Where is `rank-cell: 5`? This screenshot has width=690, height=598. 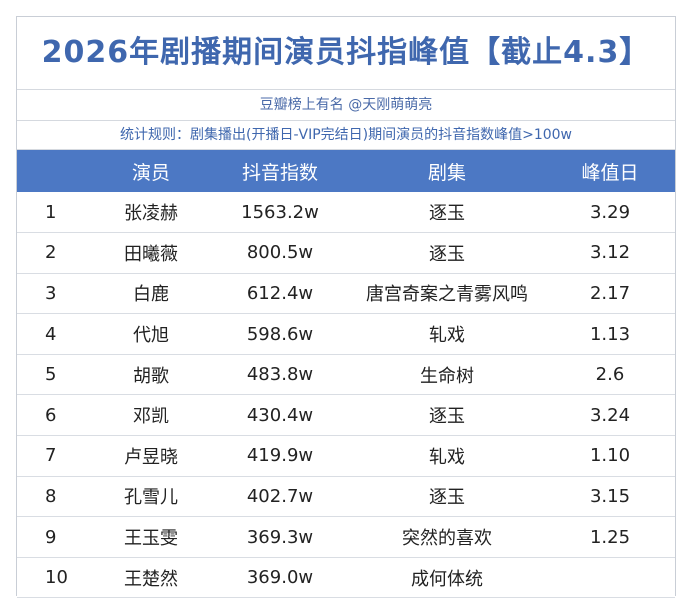
rank-cell: 5 is located at coordinates (51, 375).